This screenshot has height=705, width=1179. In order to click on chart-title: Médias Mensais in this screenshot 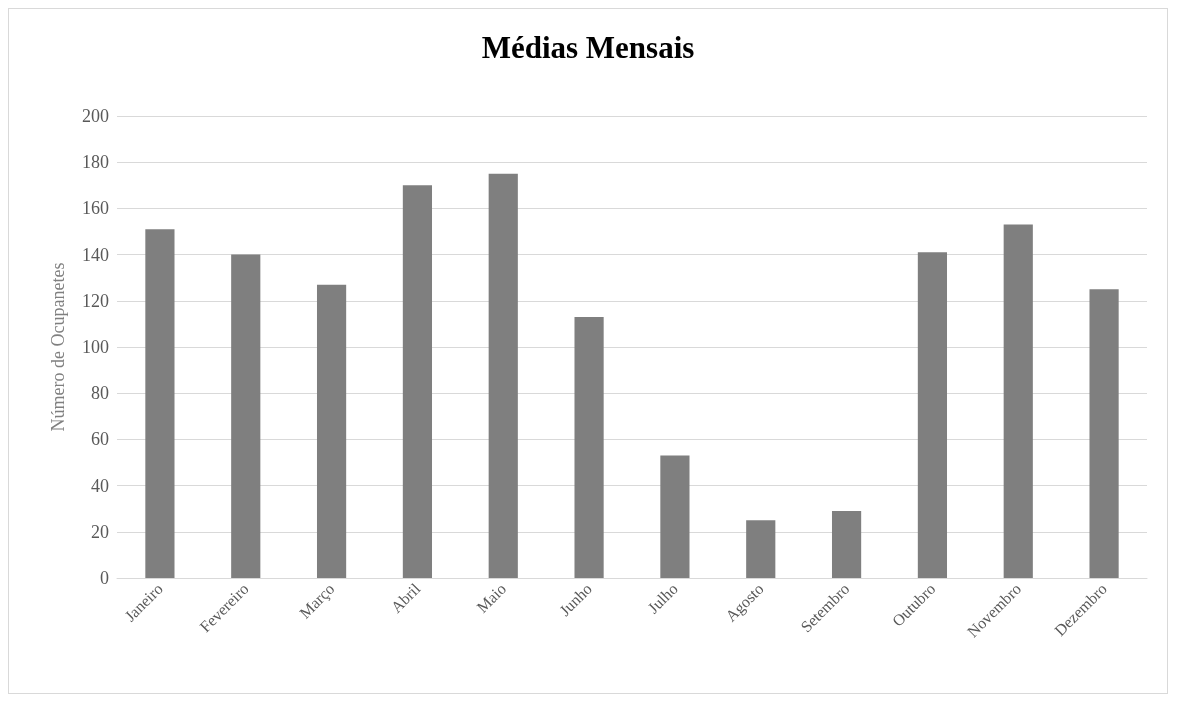, I will do `click(588, 47)`.